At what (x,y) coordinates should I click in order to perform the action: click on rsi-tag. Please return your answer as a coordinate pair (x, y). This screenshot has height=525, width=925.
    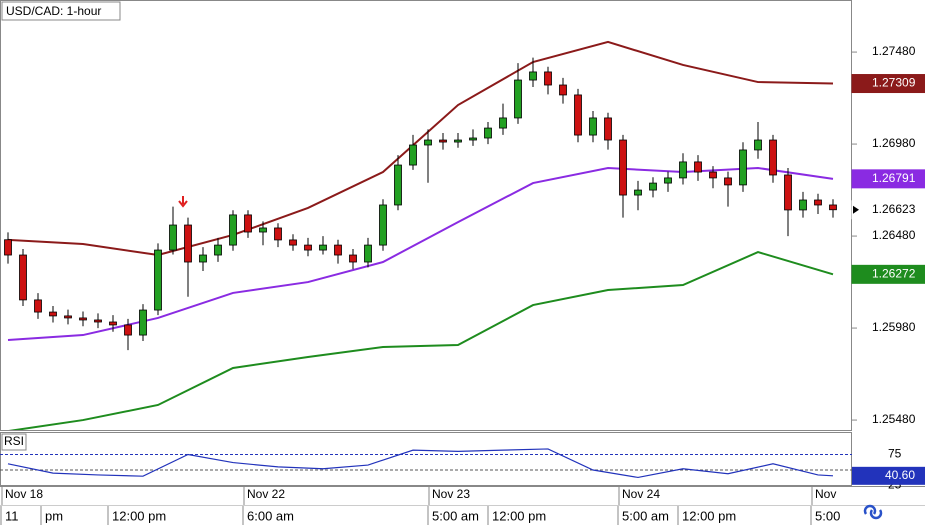
    Looking at the image, I should click on (888, 475).